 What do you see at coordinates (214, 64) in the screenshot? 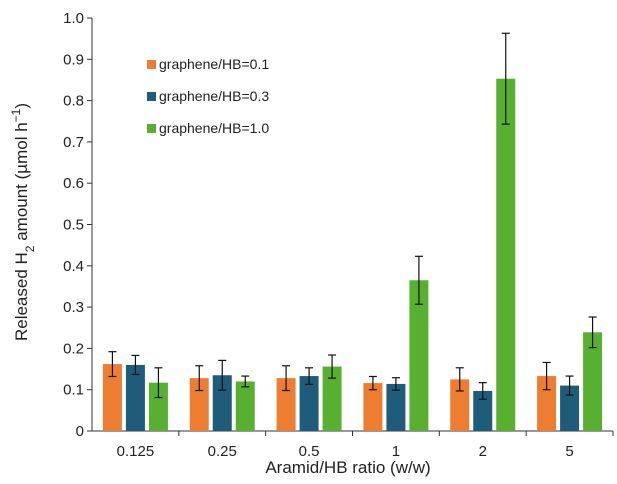
I see `legend-label-1: graphene/HB=0.1` at bounding box center [214, 64].